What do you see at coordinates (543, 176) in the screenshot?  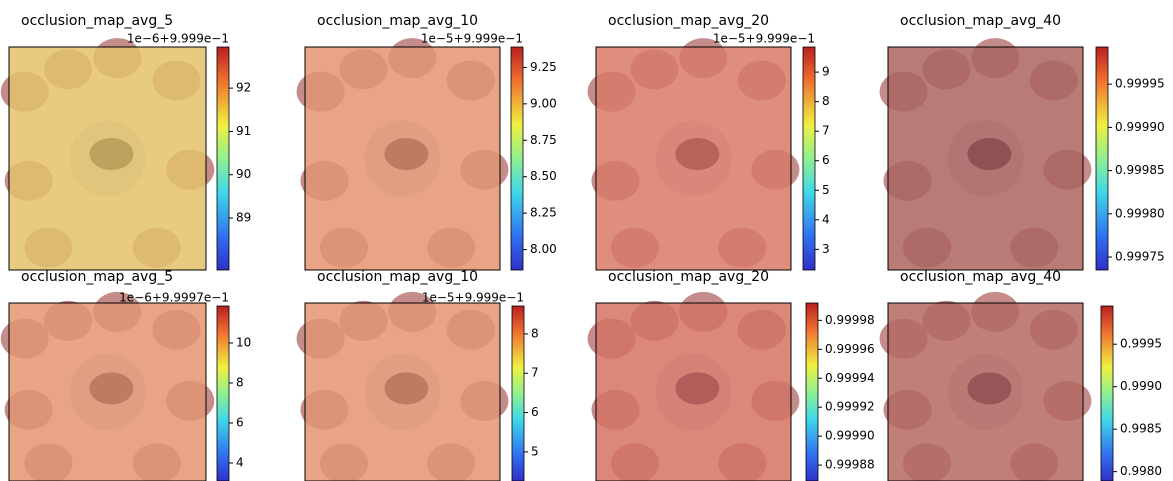 I see `colorbar-tick-label: 8.50` at bounding box center [543, 176].